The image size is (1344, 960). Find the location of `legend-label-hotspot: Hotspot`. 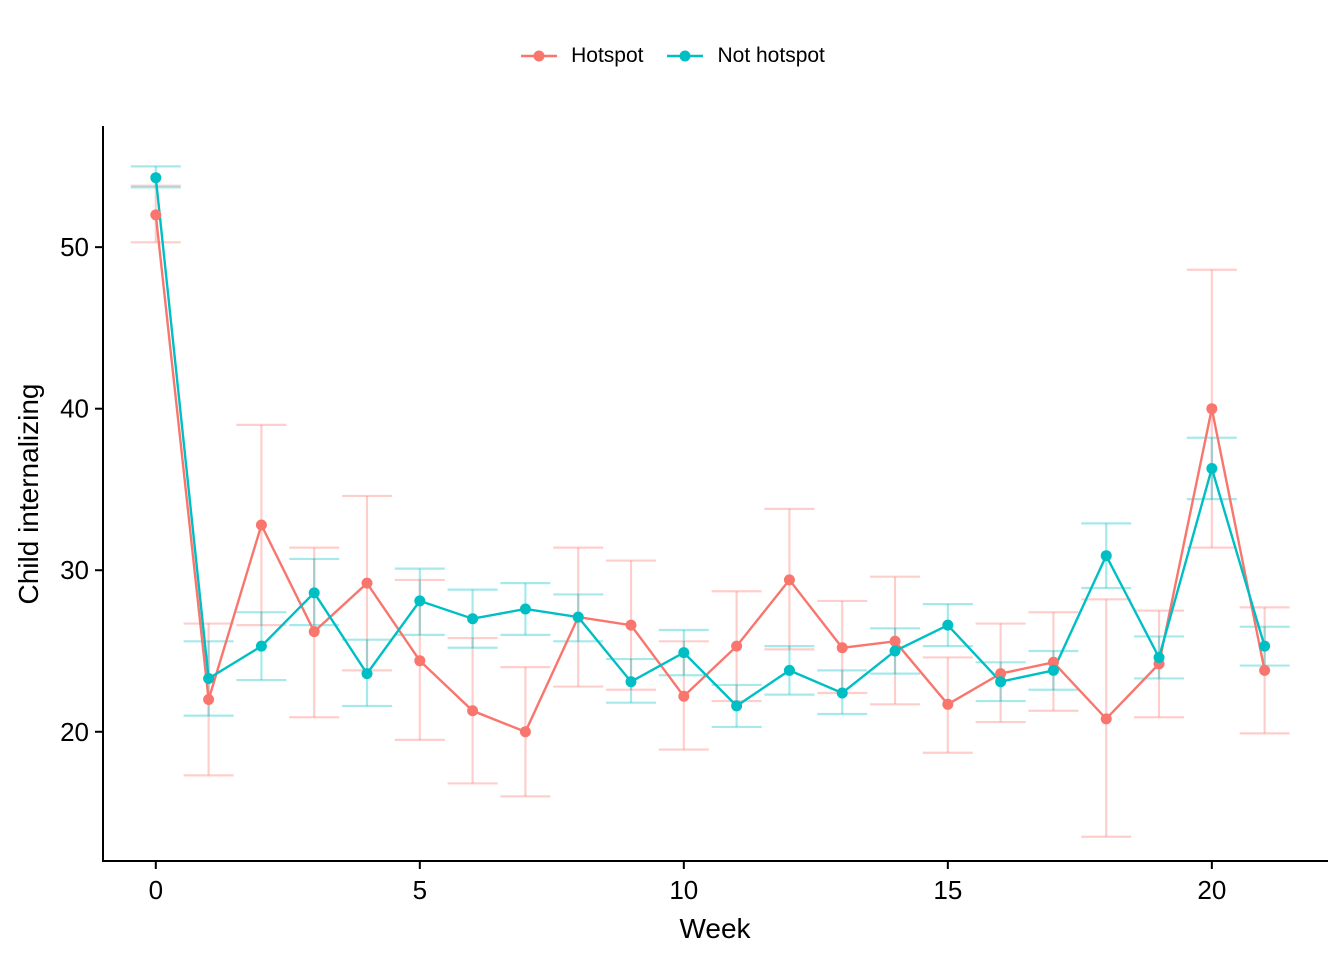

legend-label-hotspot: Hotspot is located at coordinates (607, 55).